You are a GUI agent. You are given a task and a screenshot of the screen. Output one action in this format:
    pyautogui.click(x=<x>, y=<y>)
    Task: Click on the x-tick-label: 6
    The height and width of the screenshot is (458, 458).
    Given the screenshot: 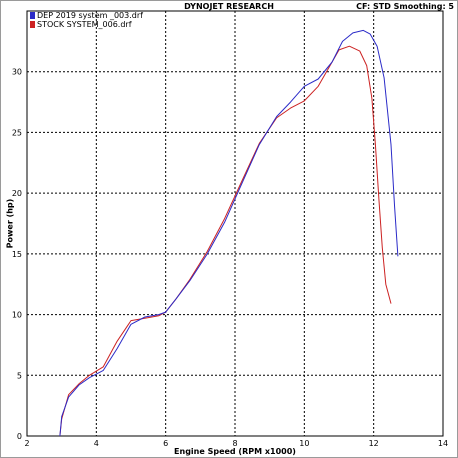 What is the action you would take?
    pyautogui.click(x=165, y=443)
    